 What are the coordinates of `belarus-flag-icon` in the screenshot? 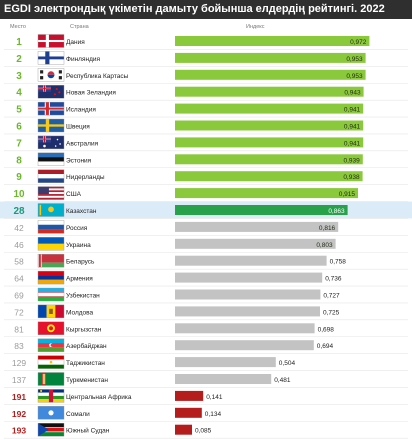 It's located at (51, 260).